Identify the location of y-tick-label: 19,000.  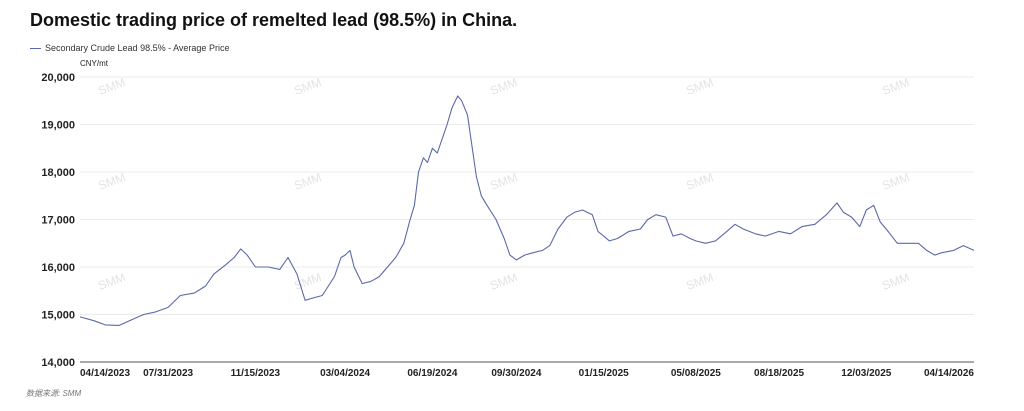
(58, 126).